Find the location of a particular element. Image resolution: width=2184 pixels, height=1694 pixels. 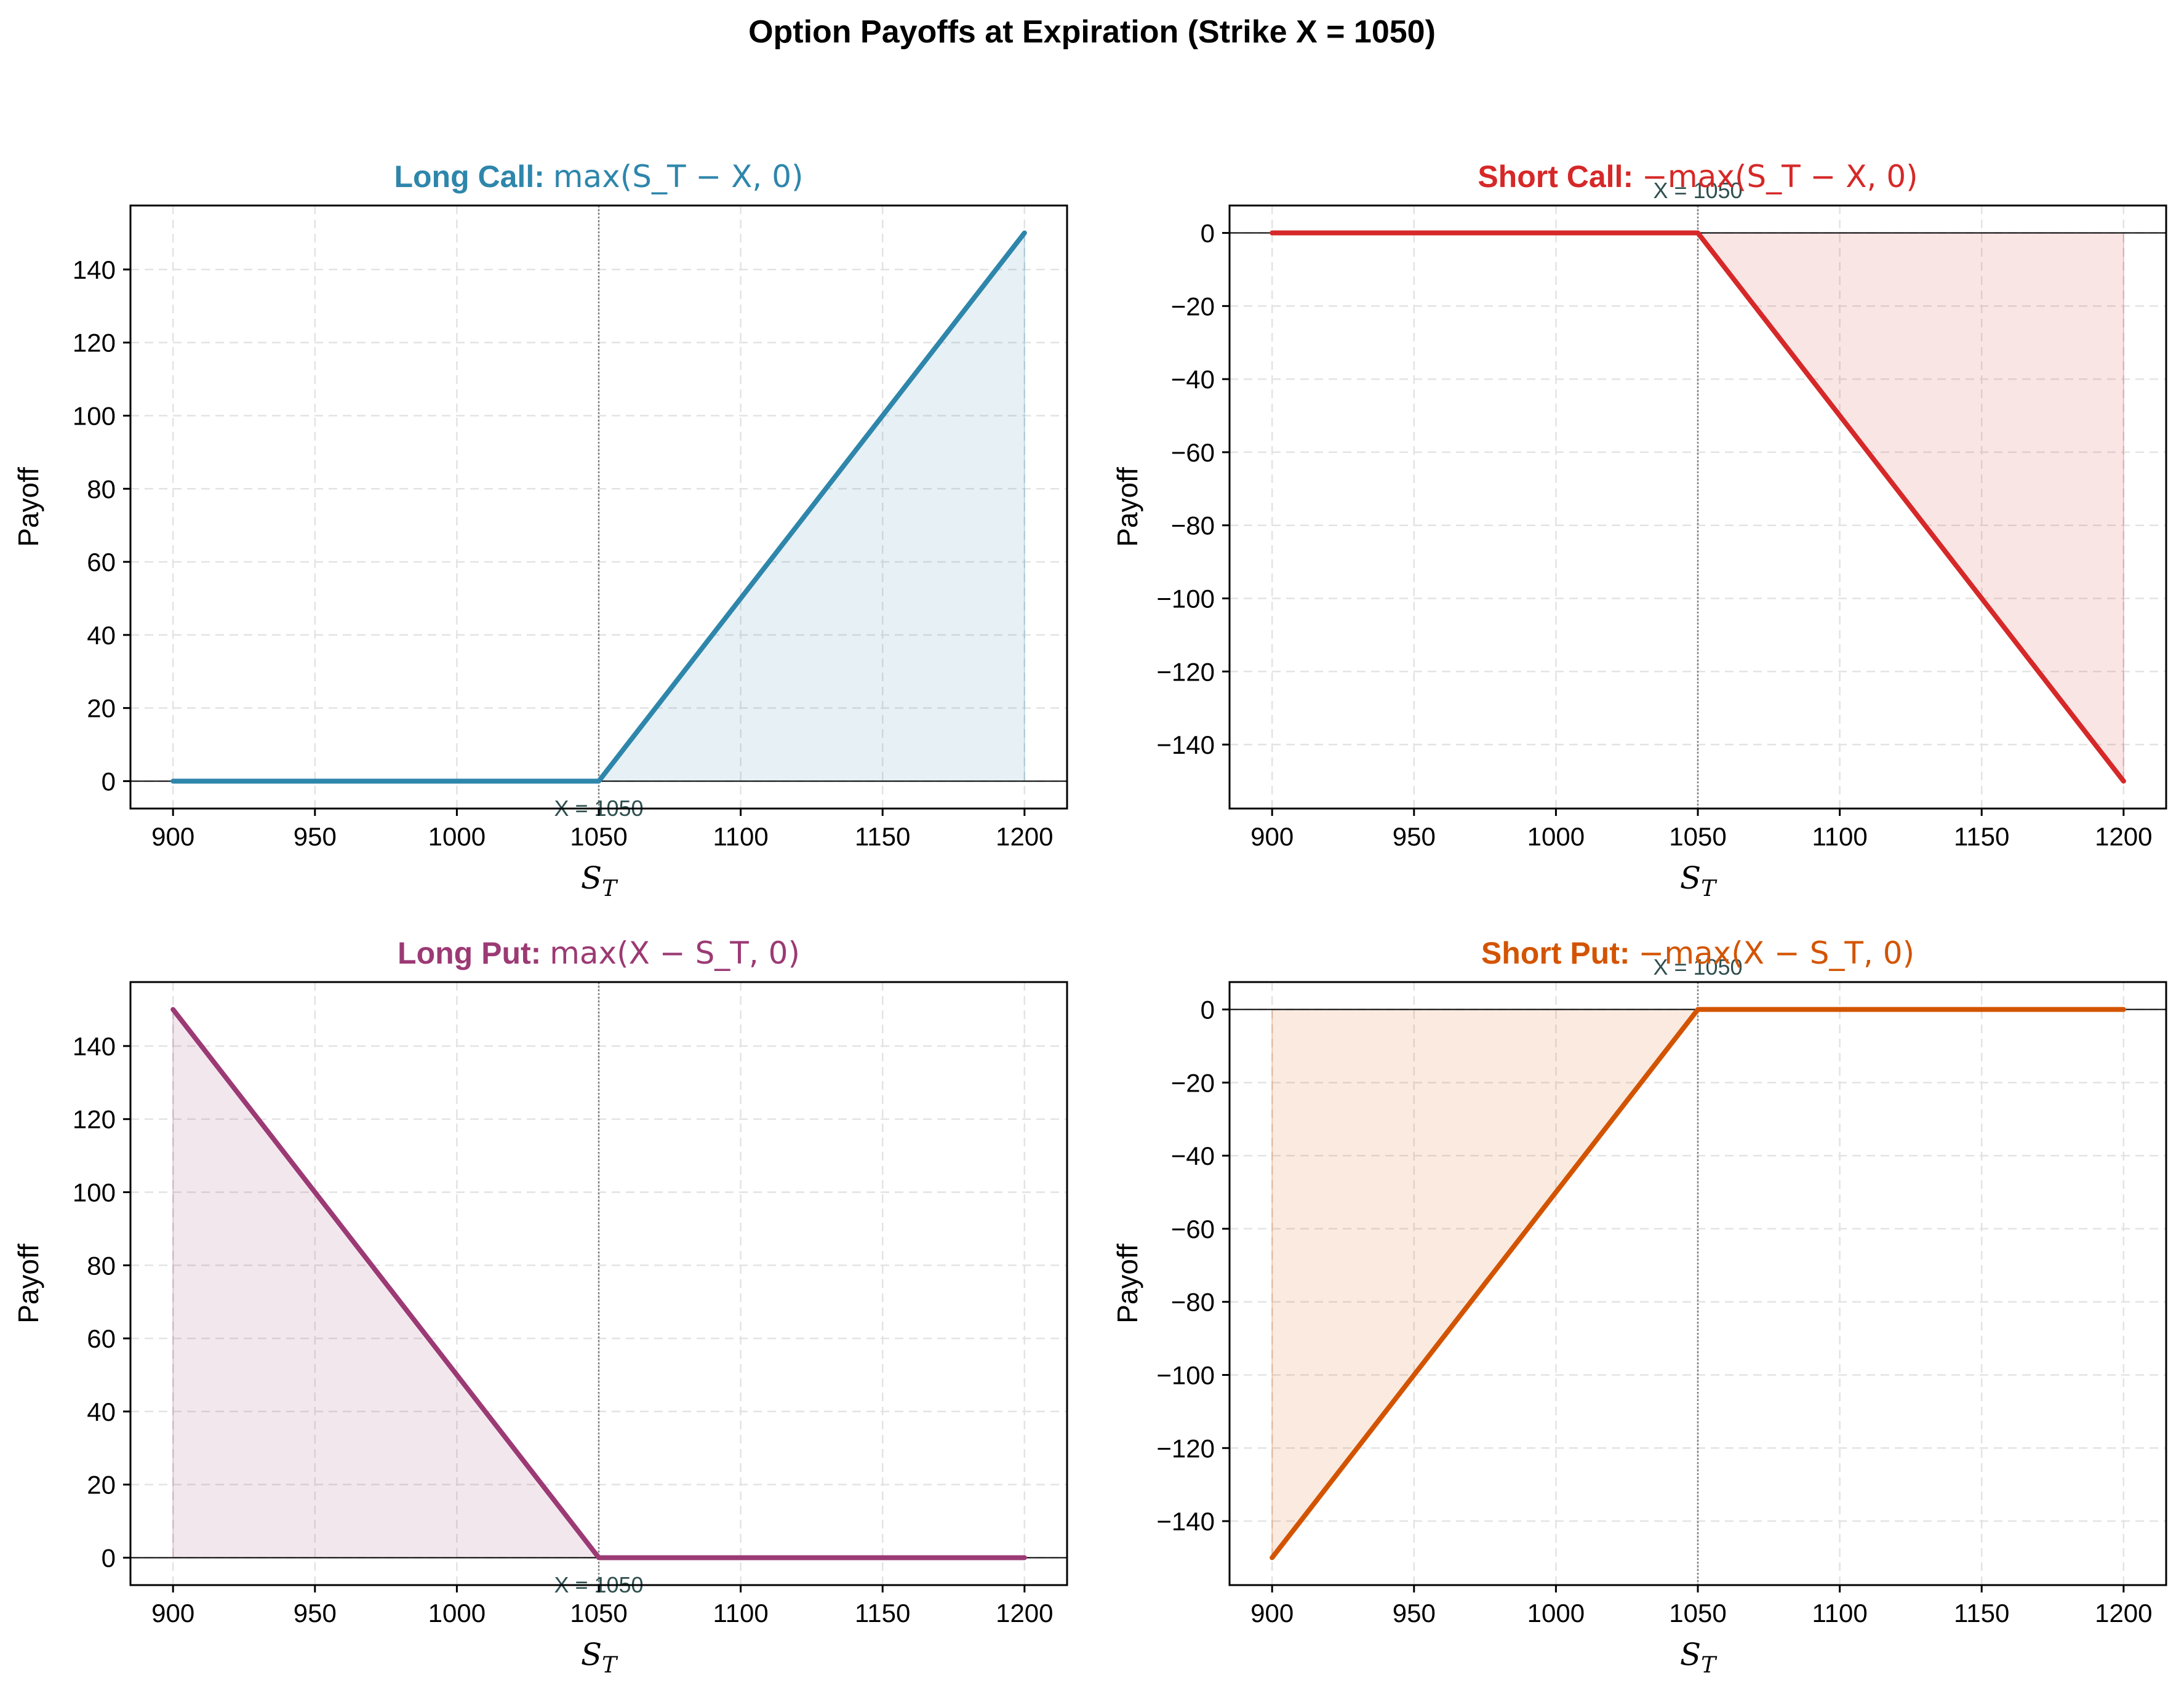

subplot-title: Short Put: −max(X − S_T, 0) is located at coordinates (1697, 953).